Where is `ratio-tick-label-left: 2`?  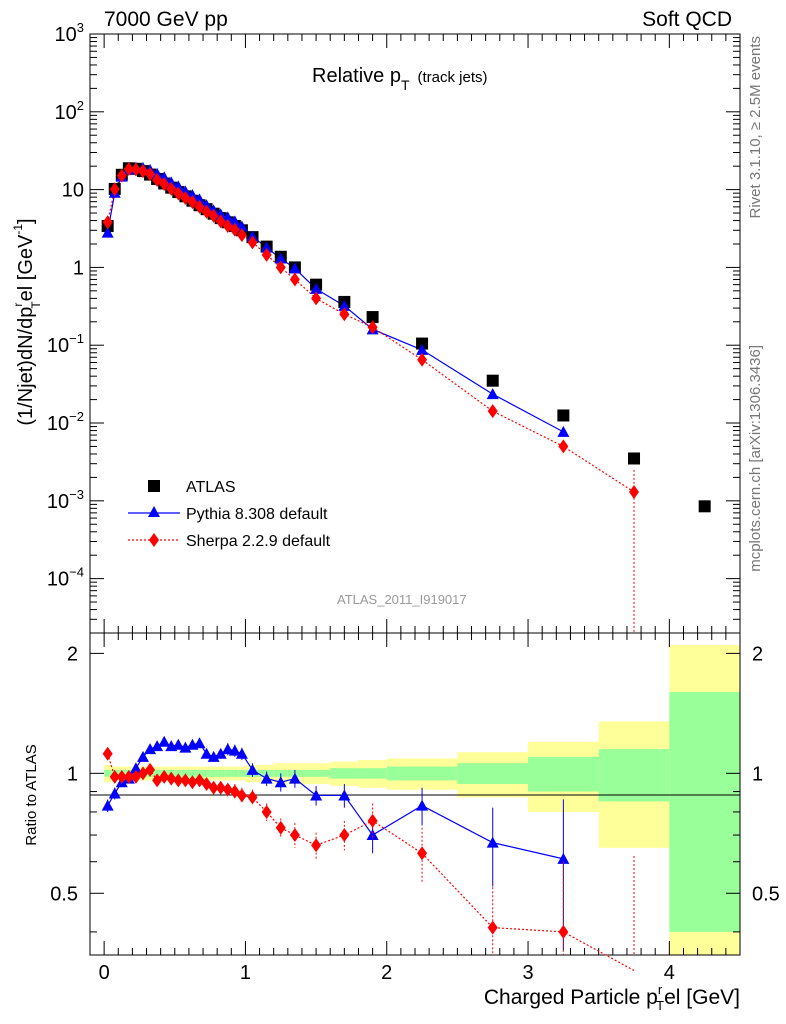
ratio-tick-label-left: 2 is located at coordinates (72, 654).